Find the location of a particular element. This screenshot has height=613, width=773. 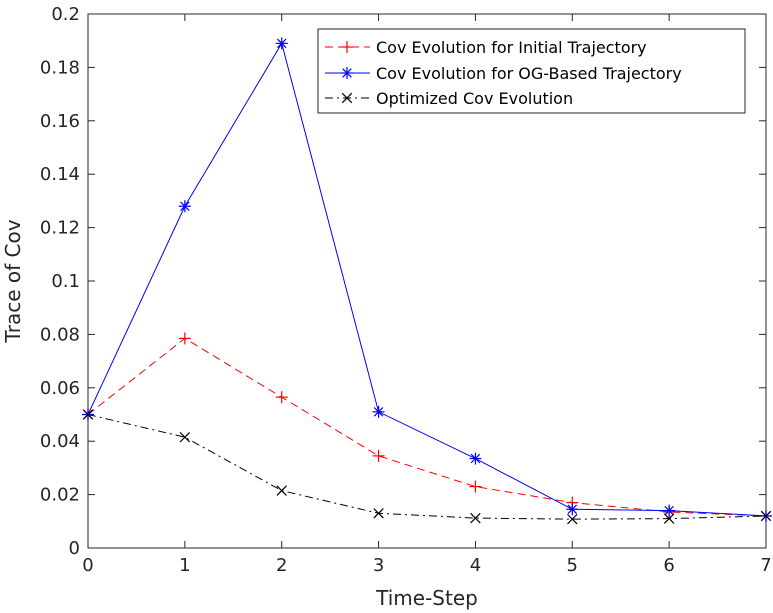

legend-label: Cov Evolution for Initial Trajectory is located at coordinates (511, 47).